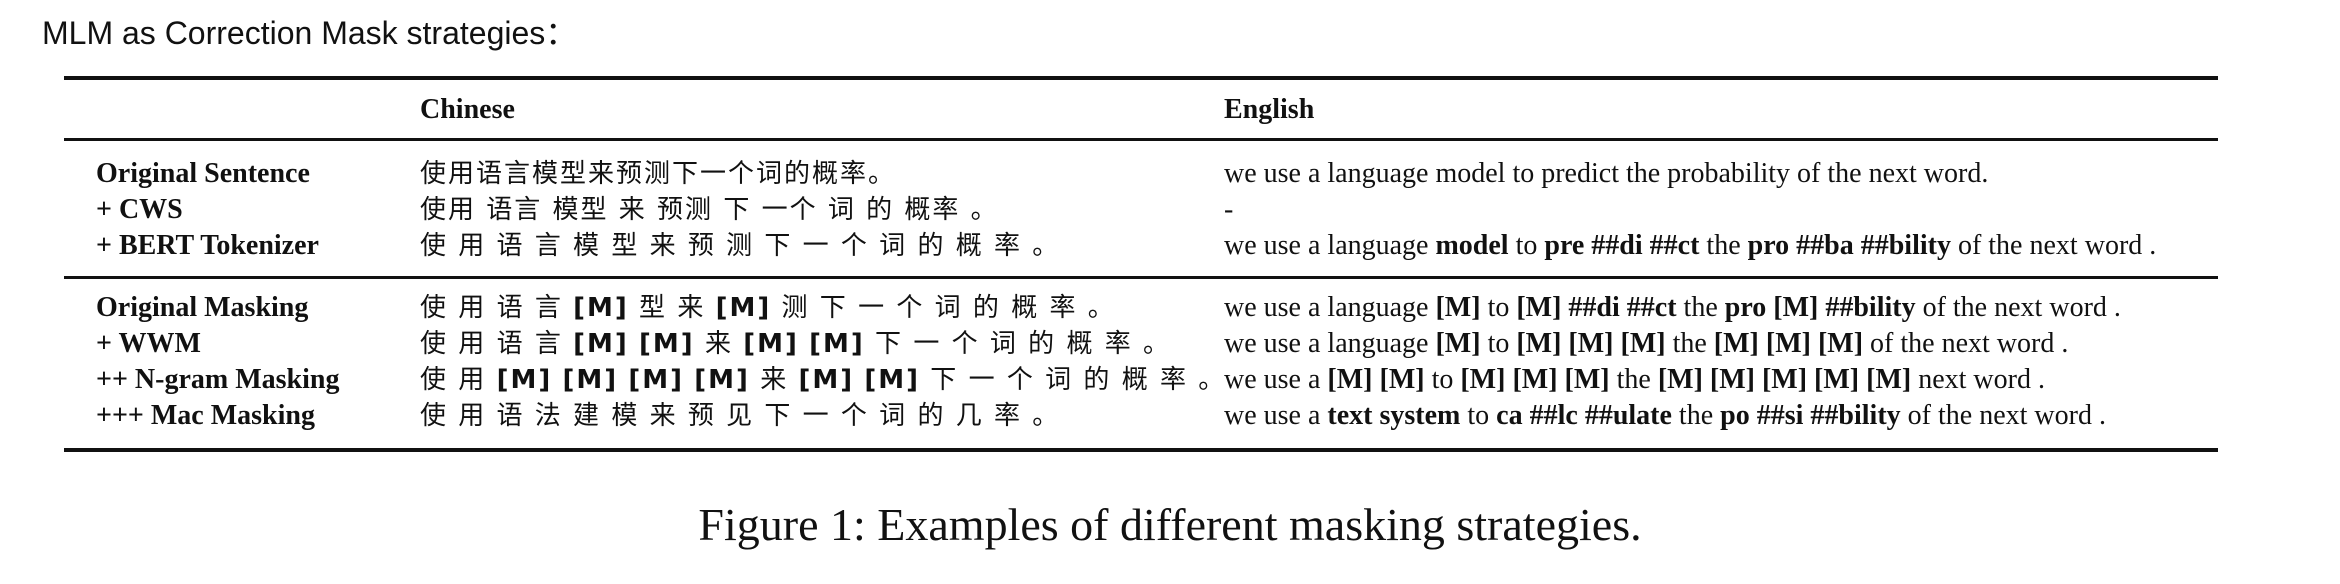 The width and height of the screenshot is (2340, 584). What do you see at coordinates (740, 416) in the screenshot?
I see `chinese-cell: 使 用 语 法 建 模 来 预 见 下 一 个 词 的 几 率 。` at bounding box center [740, 416].